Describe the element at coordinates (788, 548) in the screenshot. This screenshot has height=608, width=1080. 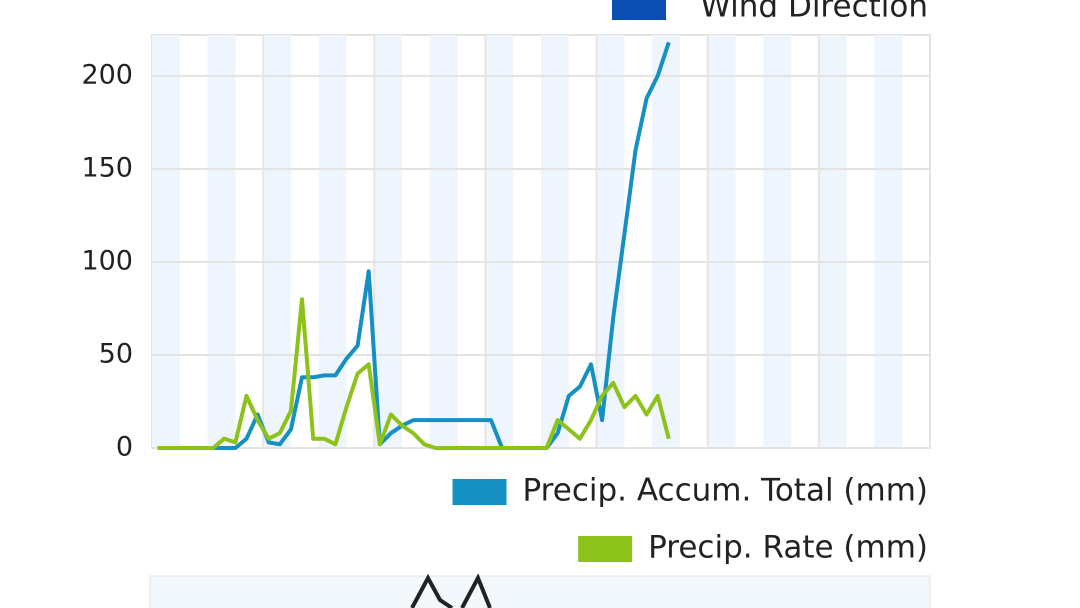
I see `legend-label: Precip. Rate (mm)` at that location.